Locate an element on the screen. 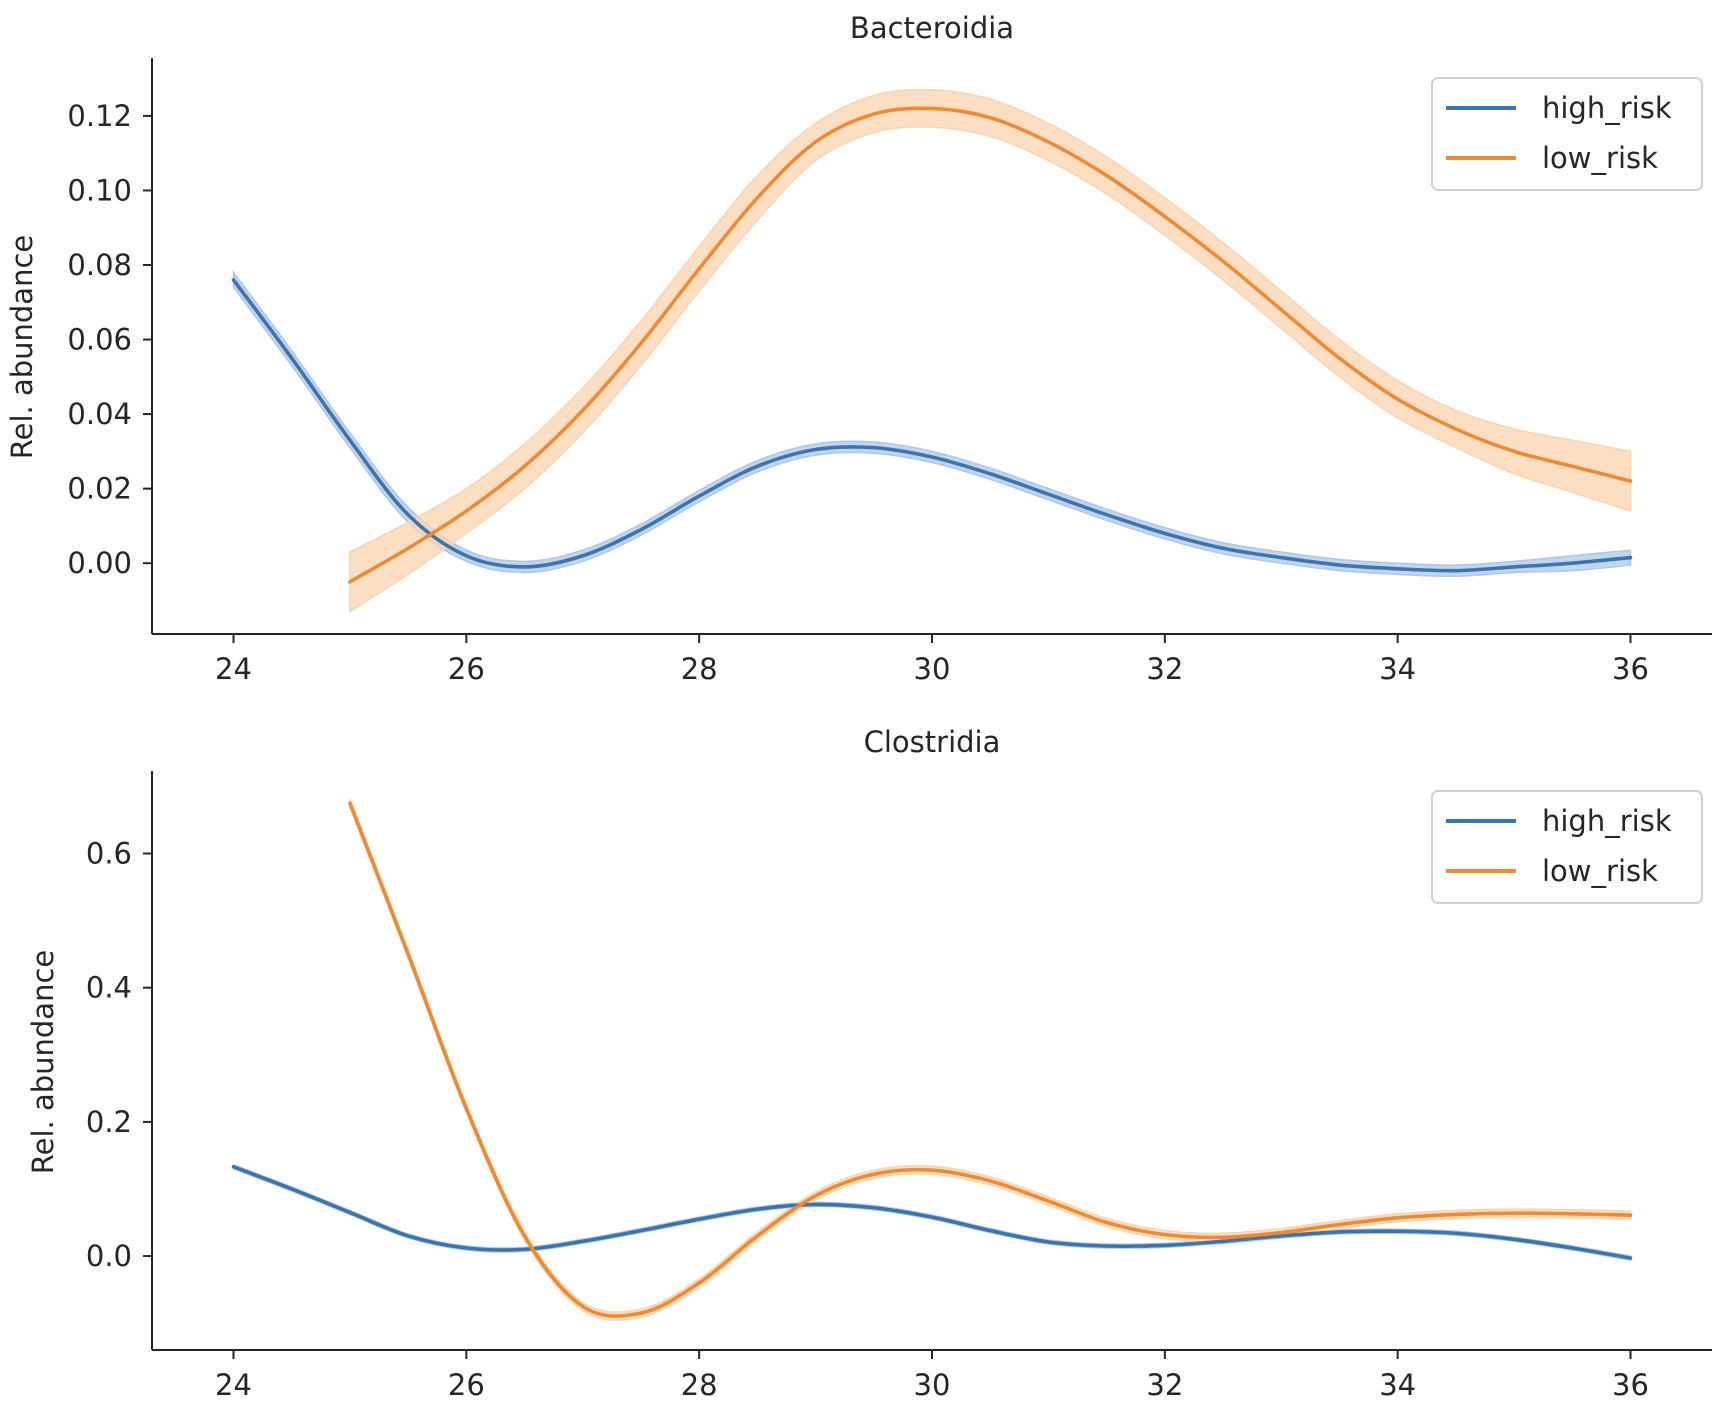  y-tick-label: 0.10 is located at coordinates (99, 190).